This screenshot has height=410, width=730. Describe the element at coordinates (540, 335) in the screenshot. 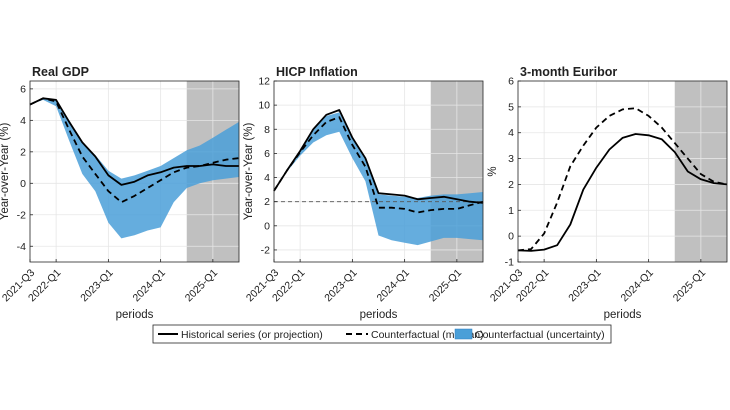

I see `legend-uncertainty-label: Counterfactual (uncertainty)` at that location.